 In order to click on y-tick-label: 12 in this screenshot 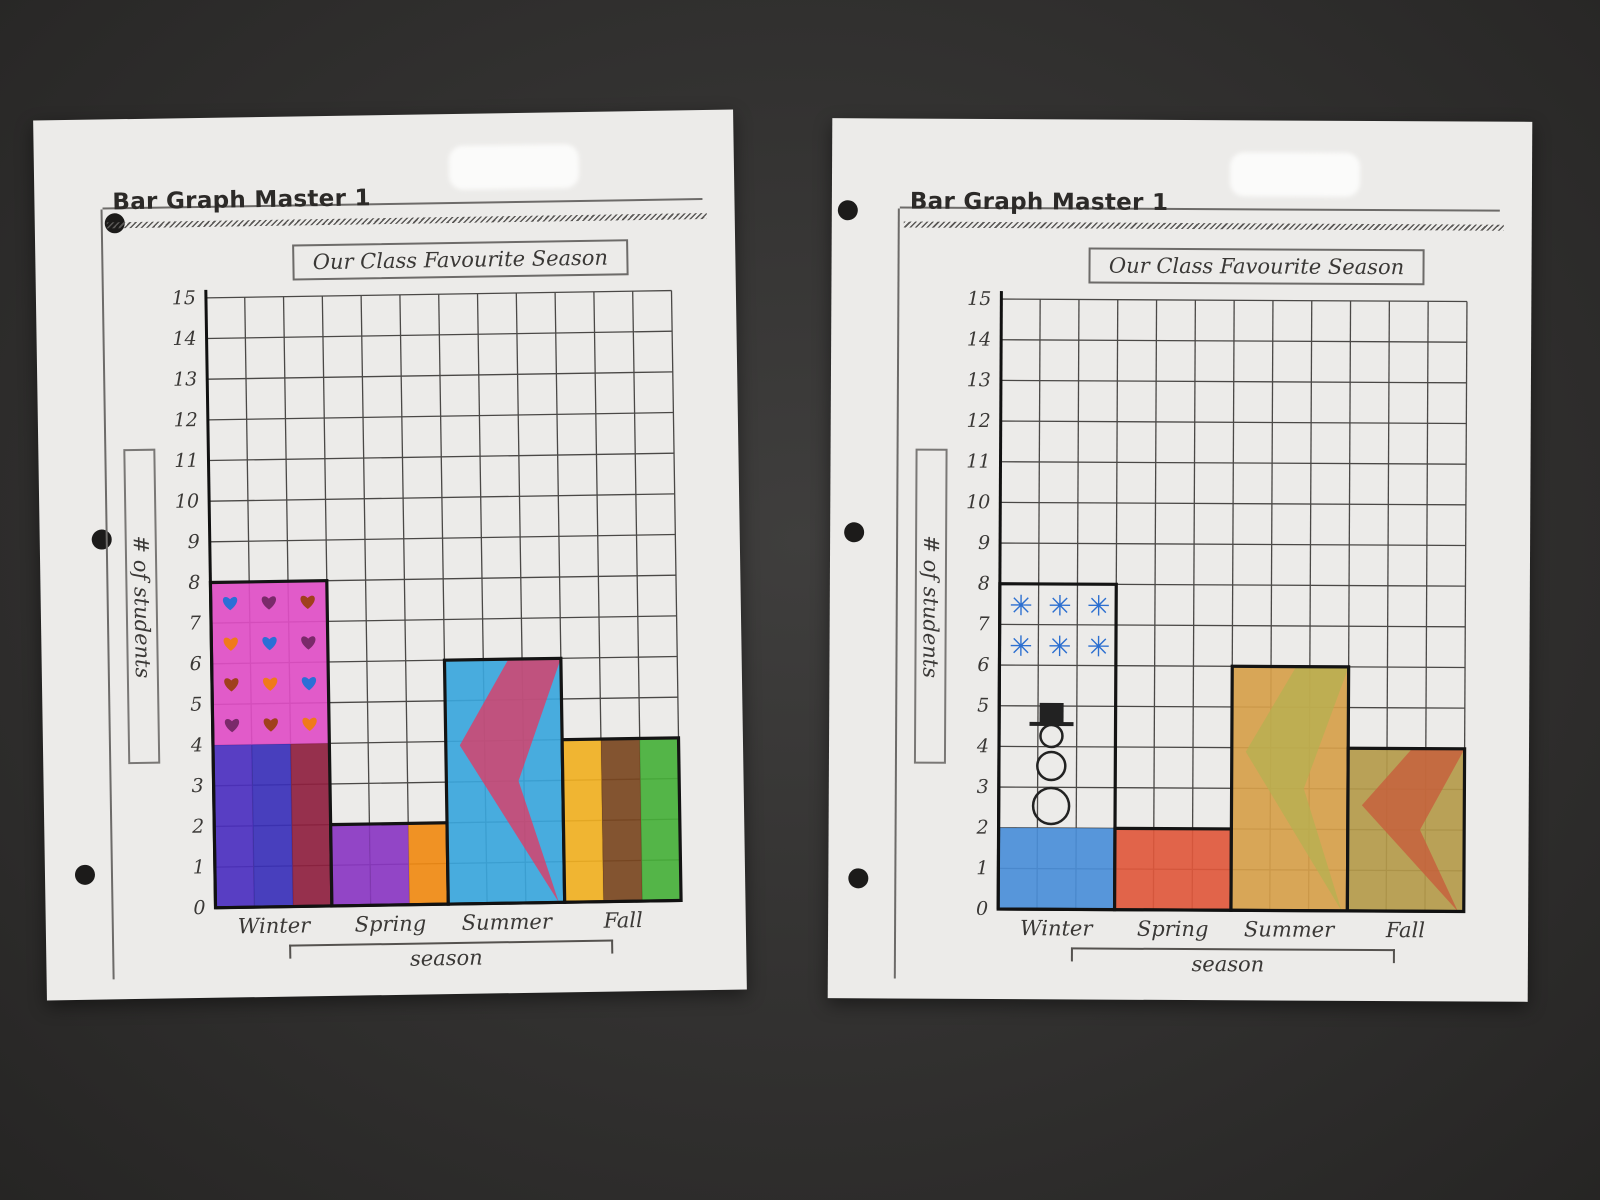, I will do `click(185, 420)`.